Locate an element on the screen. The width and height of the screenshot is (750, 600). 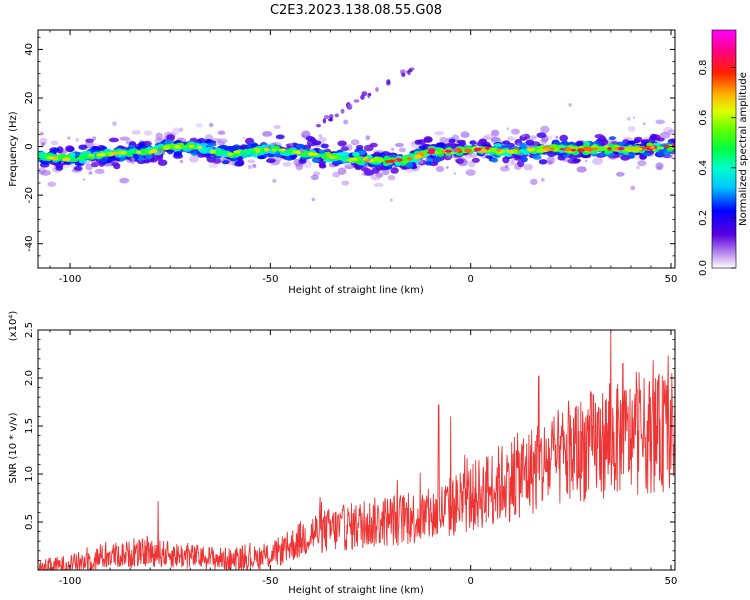
colorbar-gradient is located at coordinates (724, 149).